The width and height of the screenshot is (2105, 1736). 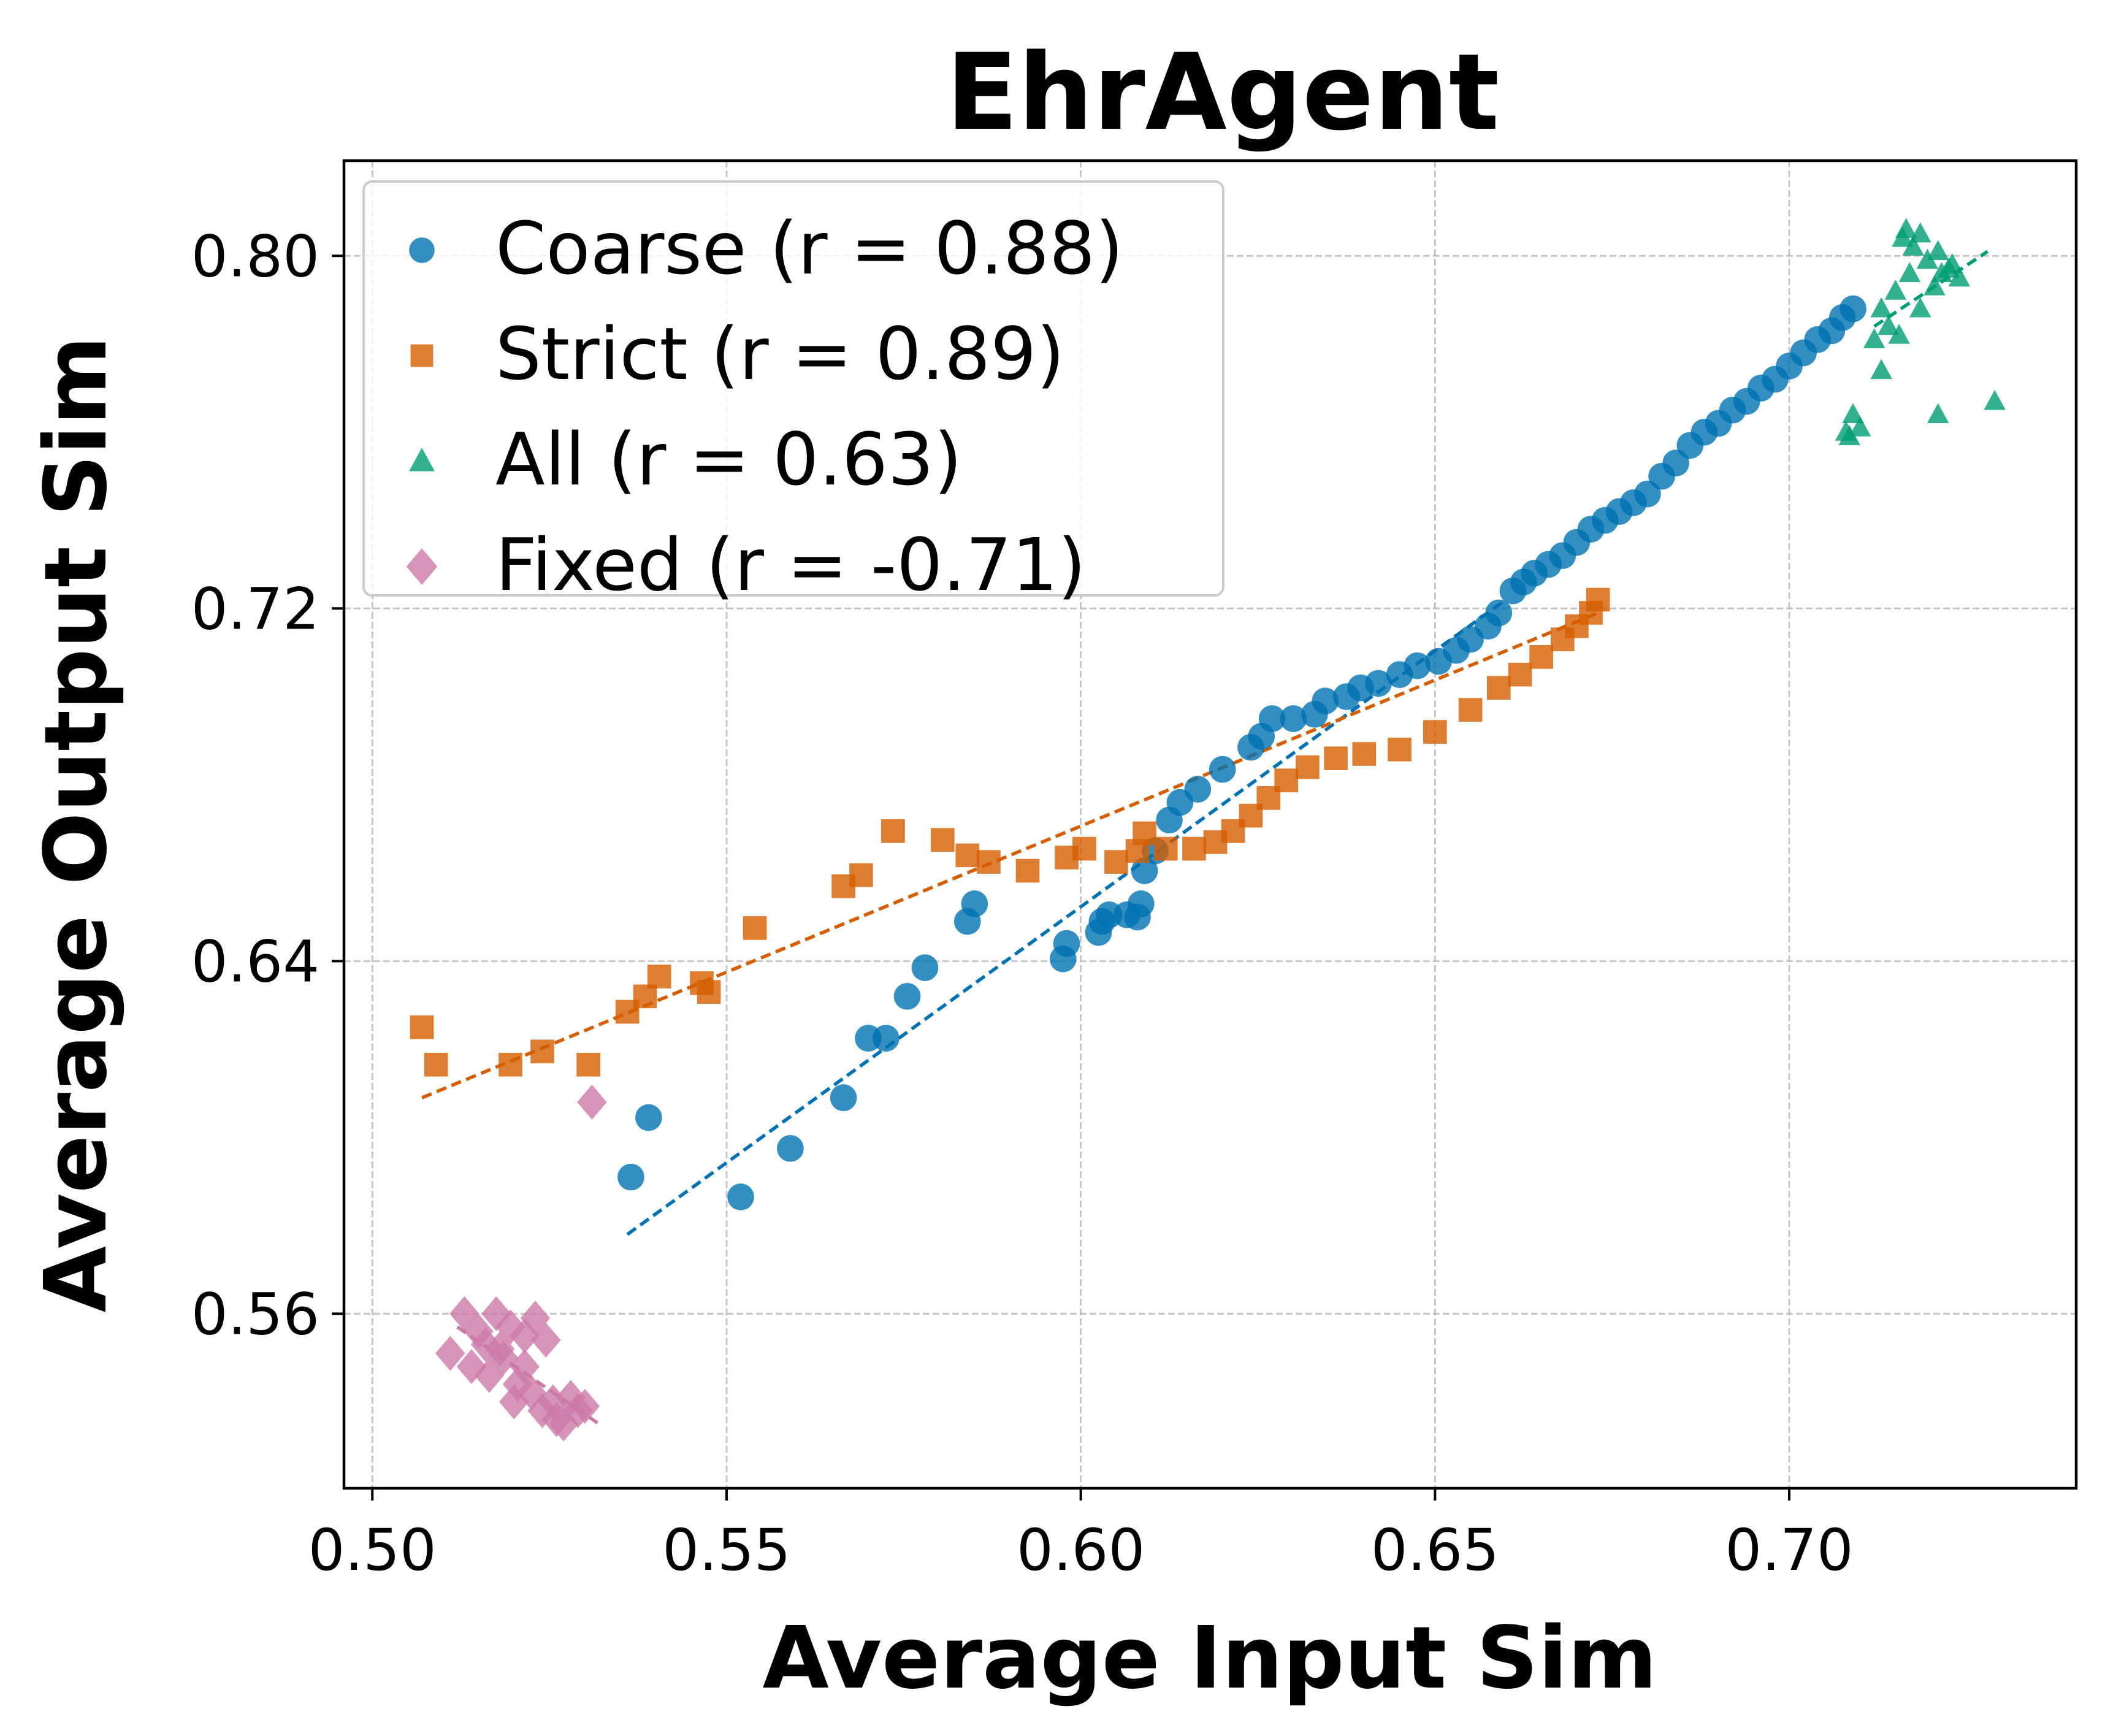 I want to click on fixed-series, so click(x=521, y=1263).